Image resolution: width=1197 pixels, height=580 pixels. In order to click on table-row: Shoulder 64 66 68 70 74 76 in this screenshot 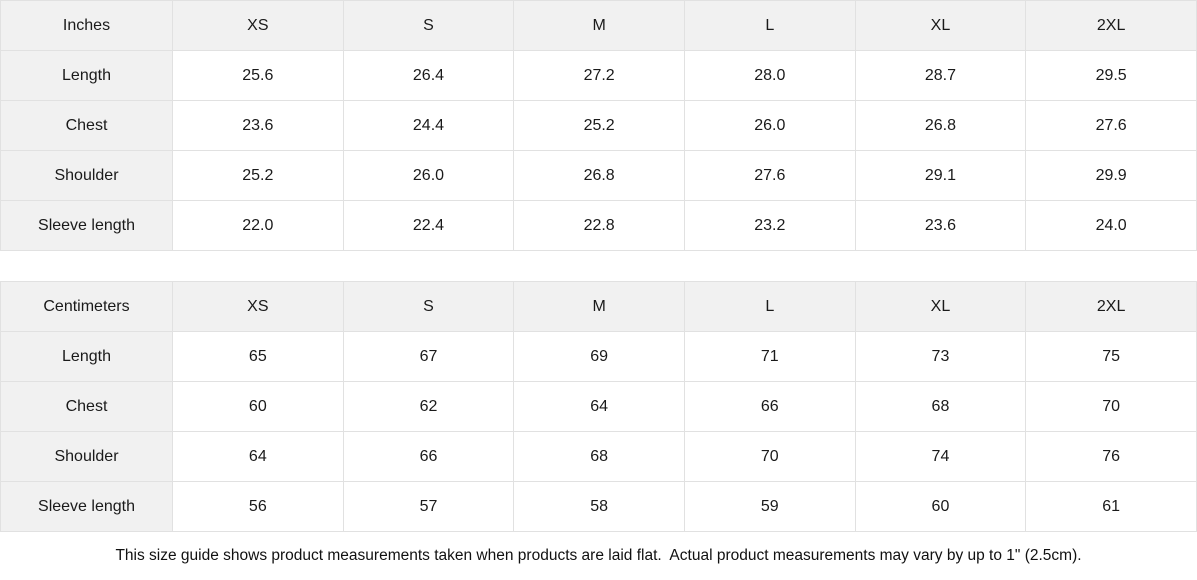, I will do `click(598, 456)`.